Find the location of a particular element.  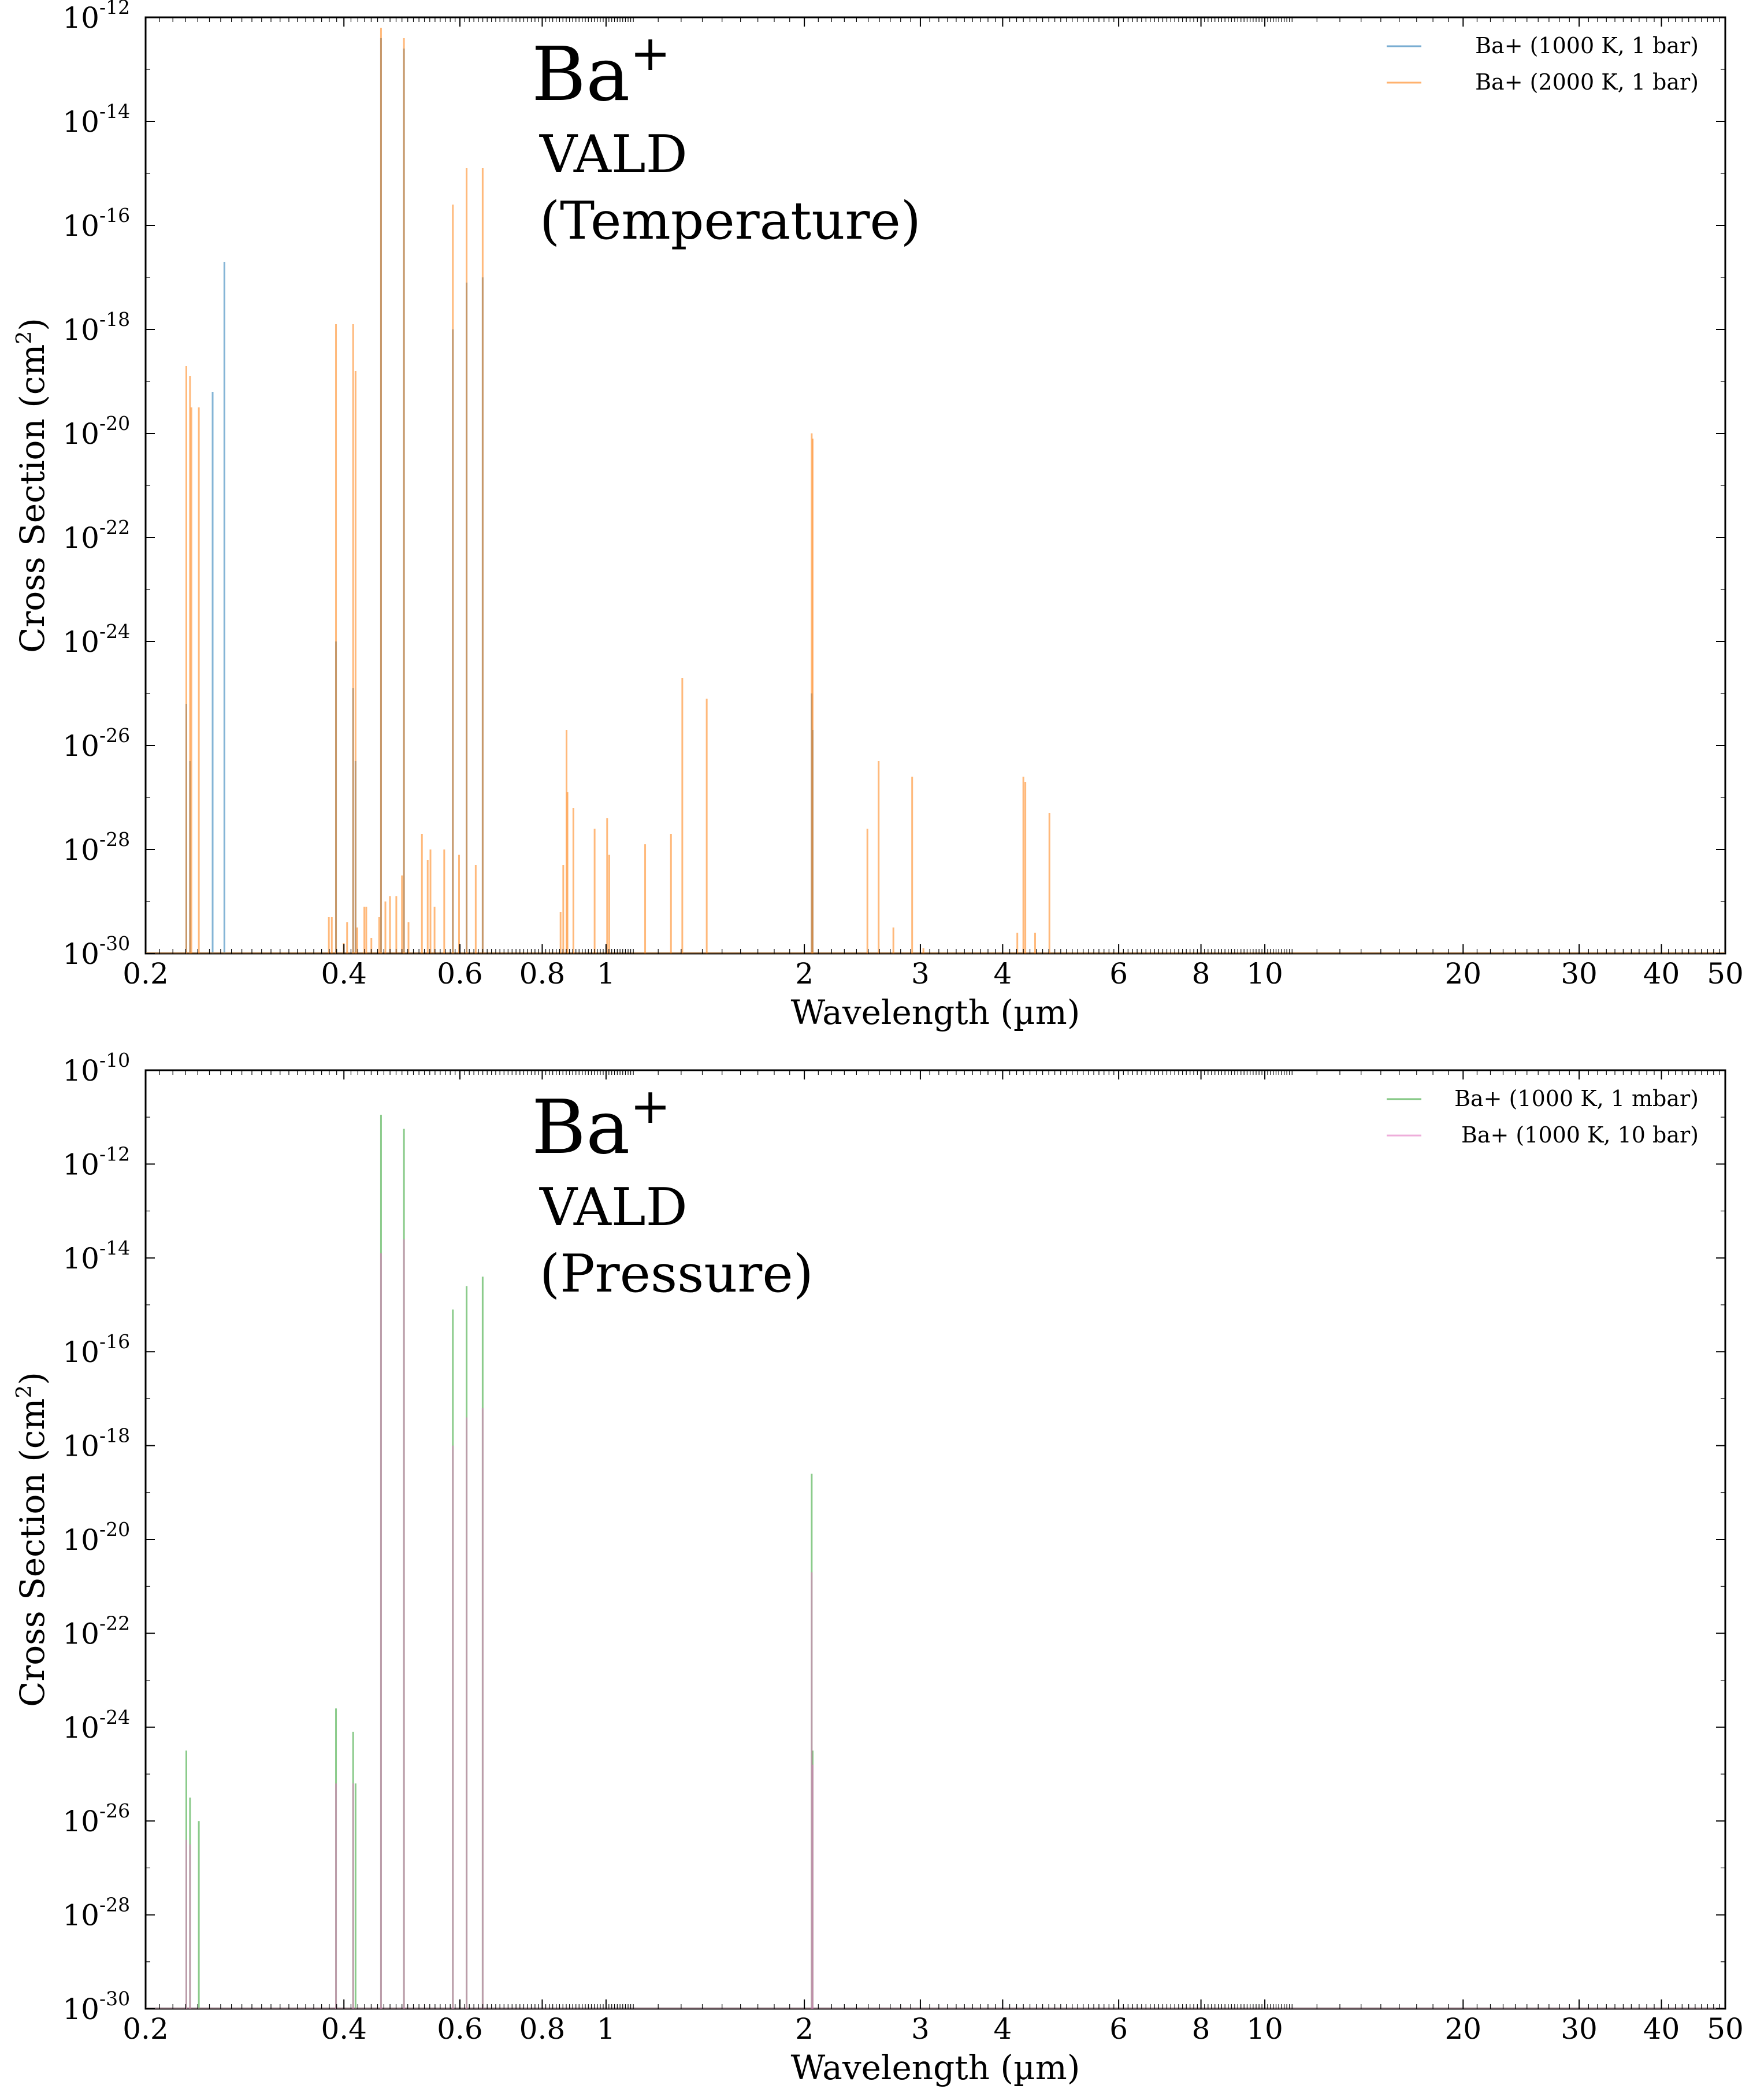

legend-label: Ba+ (1000 K, 1 bar) is located at coordinates (1587, 45).